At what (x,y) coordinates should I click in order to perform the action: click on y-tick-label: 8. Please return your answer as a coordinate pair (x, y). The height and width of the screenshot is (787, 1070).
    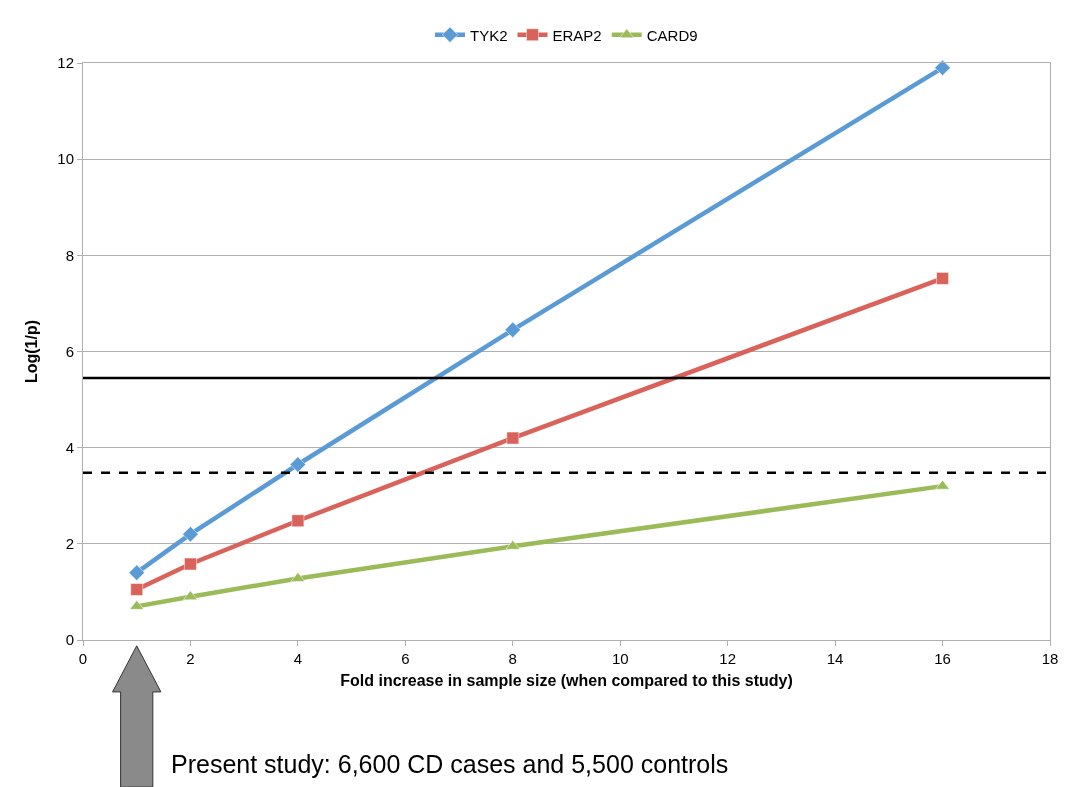
    Looking at the image, I should click on (69, 255).